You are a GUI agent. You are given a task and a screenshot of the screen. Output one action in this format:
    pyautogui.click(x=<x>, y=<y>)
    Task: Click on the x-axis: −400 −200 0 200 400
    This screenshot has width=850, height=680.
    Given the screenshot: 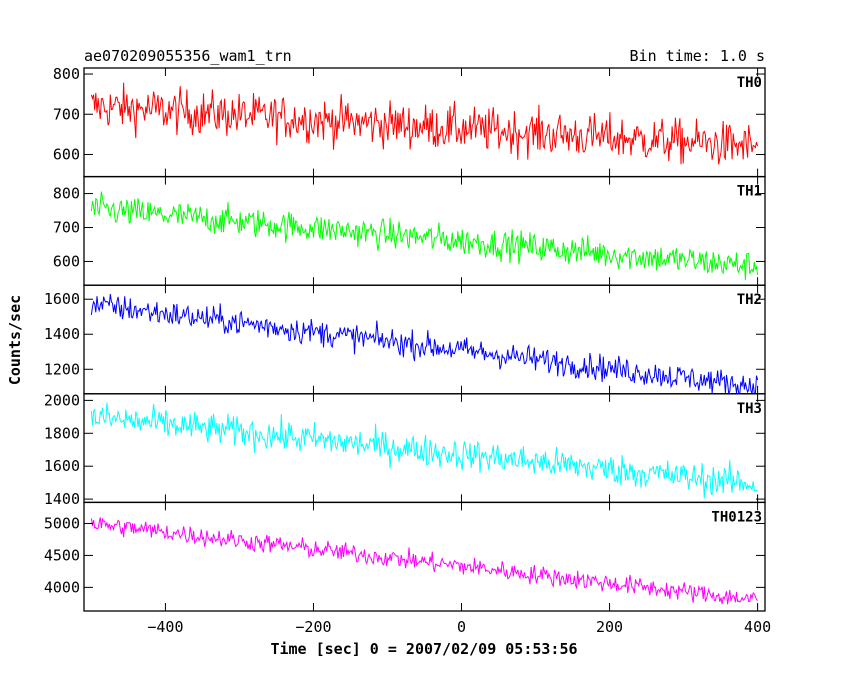 What is the action you would take?
    pyautogui.click(x=459, y=627)
    